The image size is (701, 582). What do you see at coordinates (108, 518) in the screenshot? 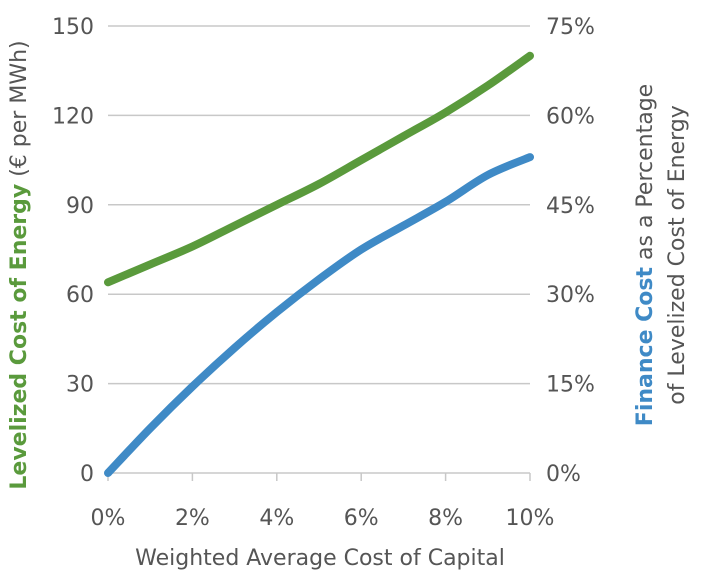
I see `x-tick-label: 0%` at bounding box center [108, 518].